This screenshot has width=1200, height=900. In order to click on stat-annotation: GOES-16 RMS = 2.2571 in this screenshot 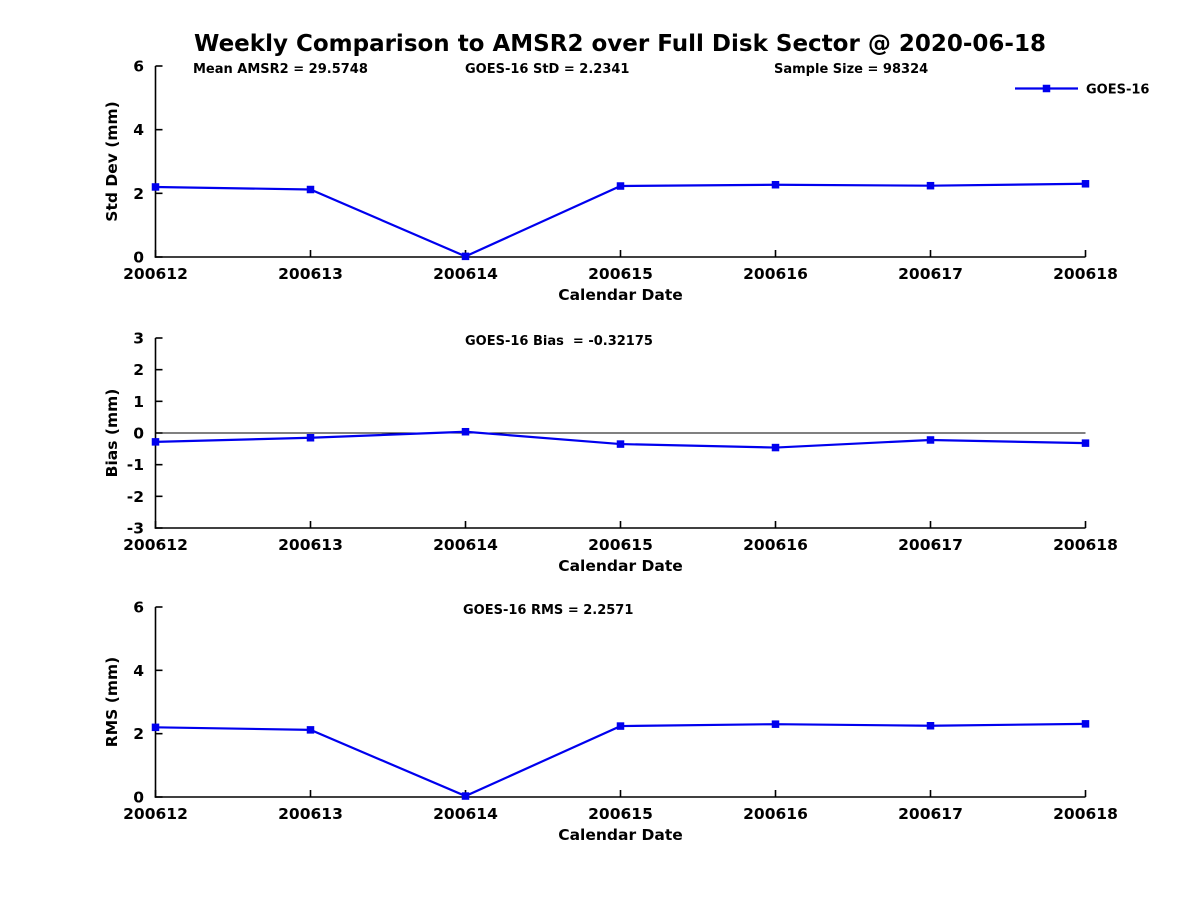, I will do `click(548, 610)`.